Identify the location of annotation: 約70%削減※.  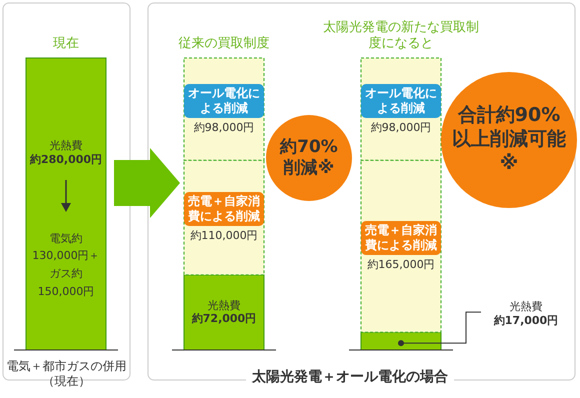
(308, 158).